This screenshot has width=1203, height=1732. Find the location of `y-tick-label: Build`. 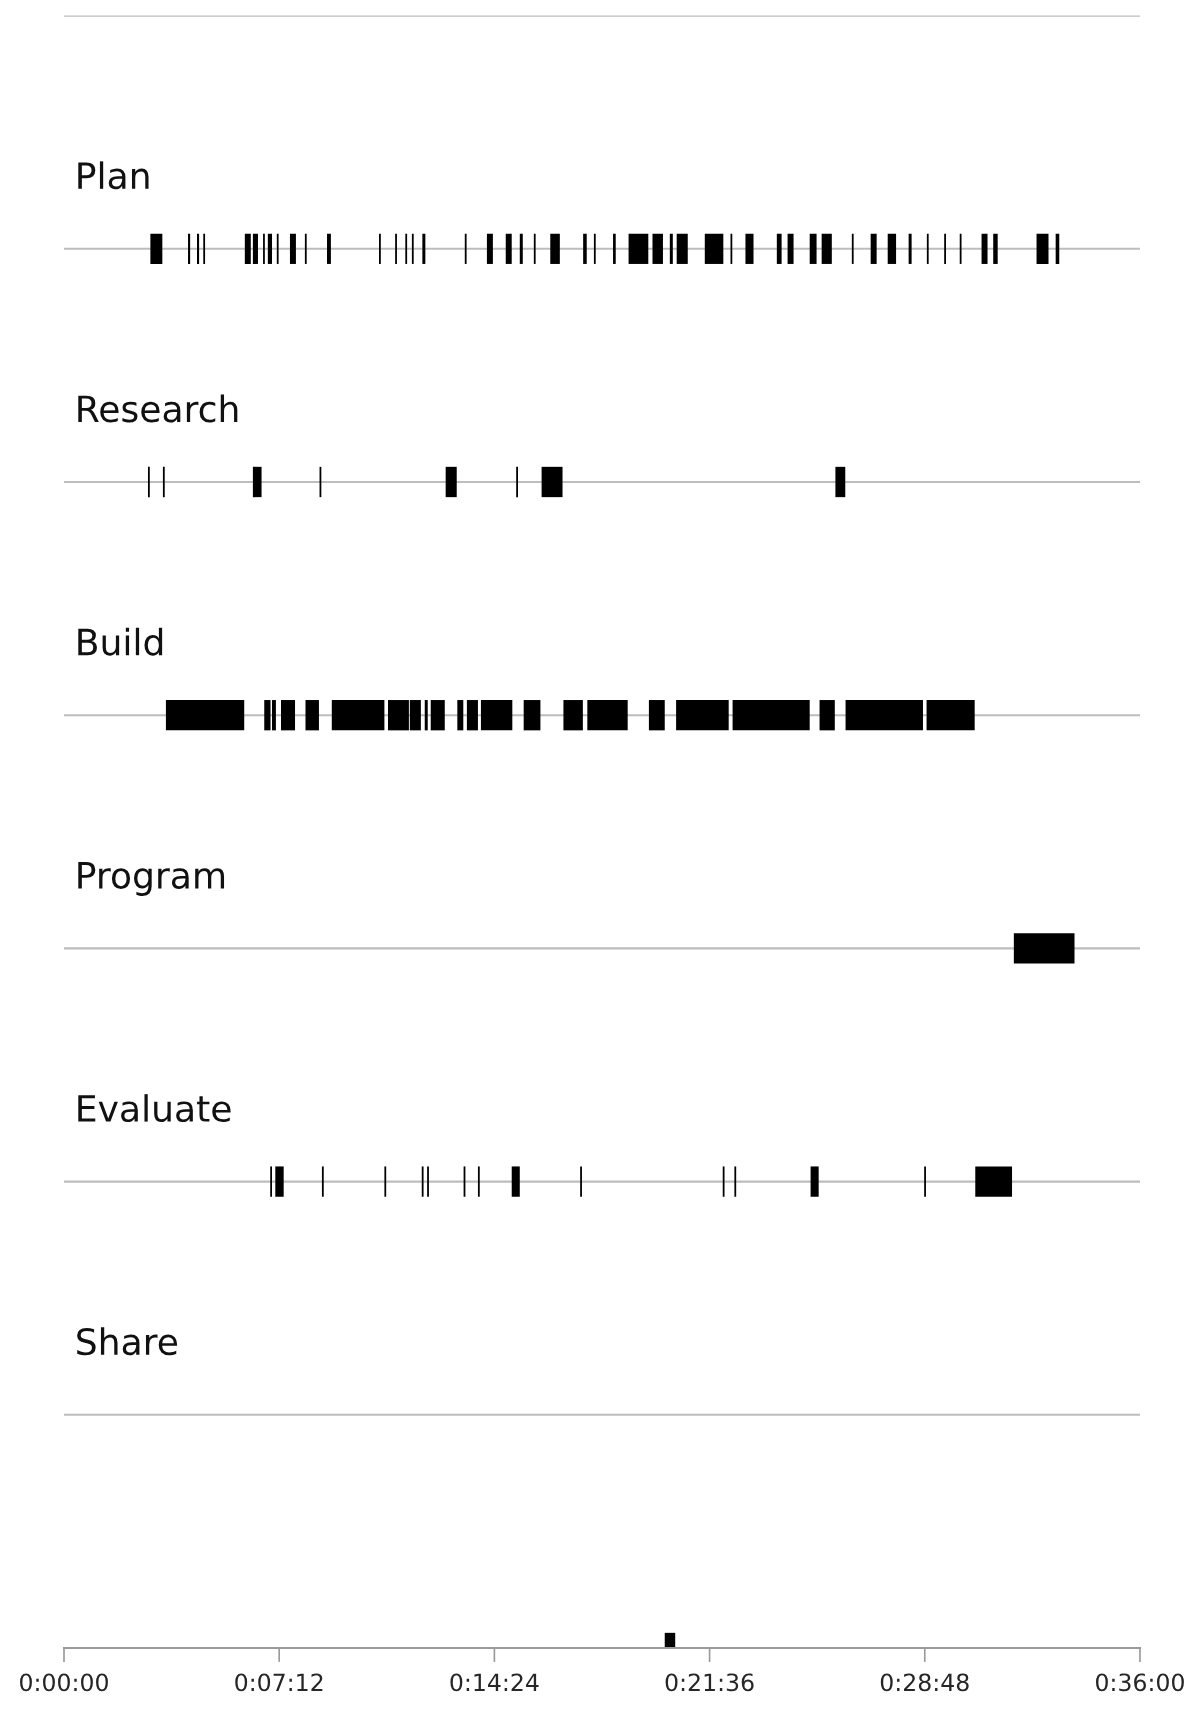

y-tick-label: Build is located at coordinates (120, 641).